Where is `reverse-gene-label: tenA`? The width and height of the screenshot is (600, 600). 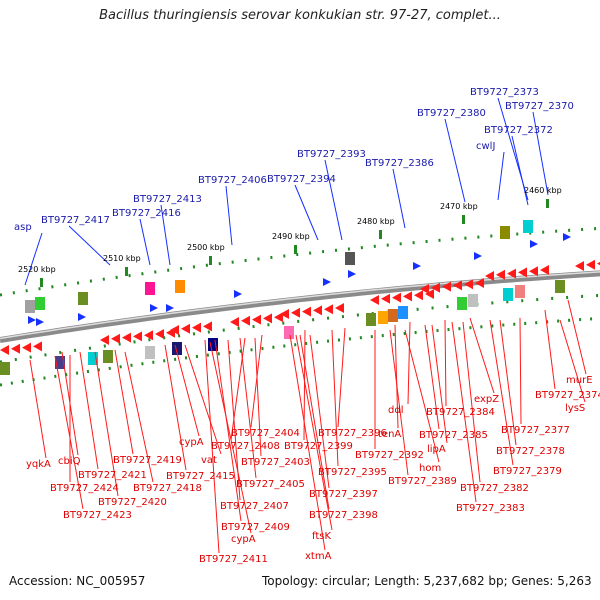 reverse-gene-label: tenA is located at coordinates (389, 434).